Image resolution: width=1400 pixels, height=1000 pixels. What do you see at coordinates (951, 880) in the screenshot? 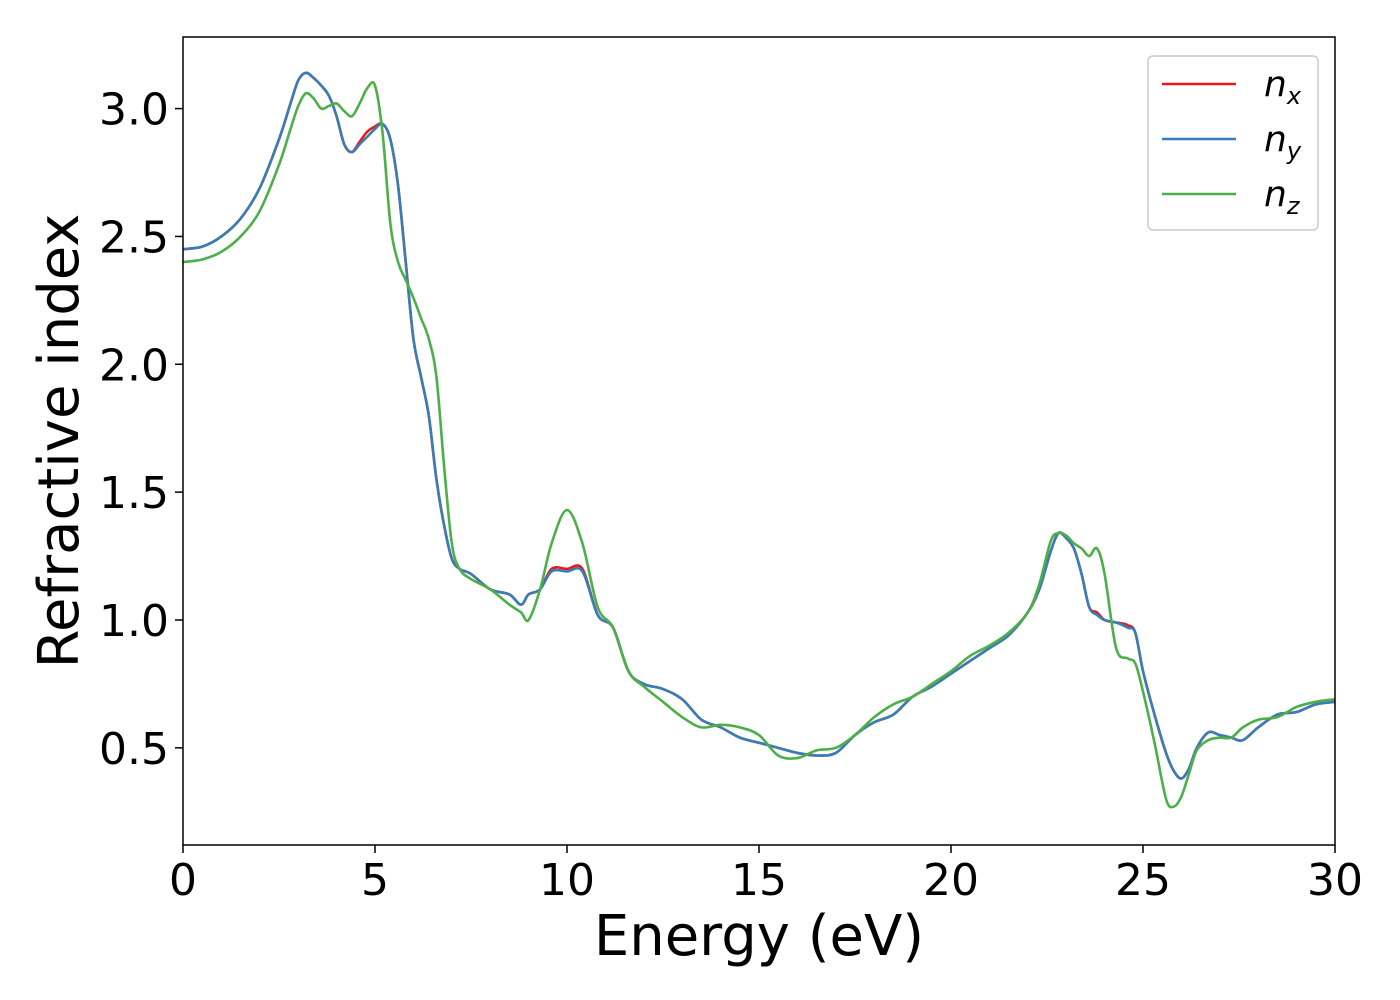
I see `x-tick-label: 20` at bounding box center [951, 880].